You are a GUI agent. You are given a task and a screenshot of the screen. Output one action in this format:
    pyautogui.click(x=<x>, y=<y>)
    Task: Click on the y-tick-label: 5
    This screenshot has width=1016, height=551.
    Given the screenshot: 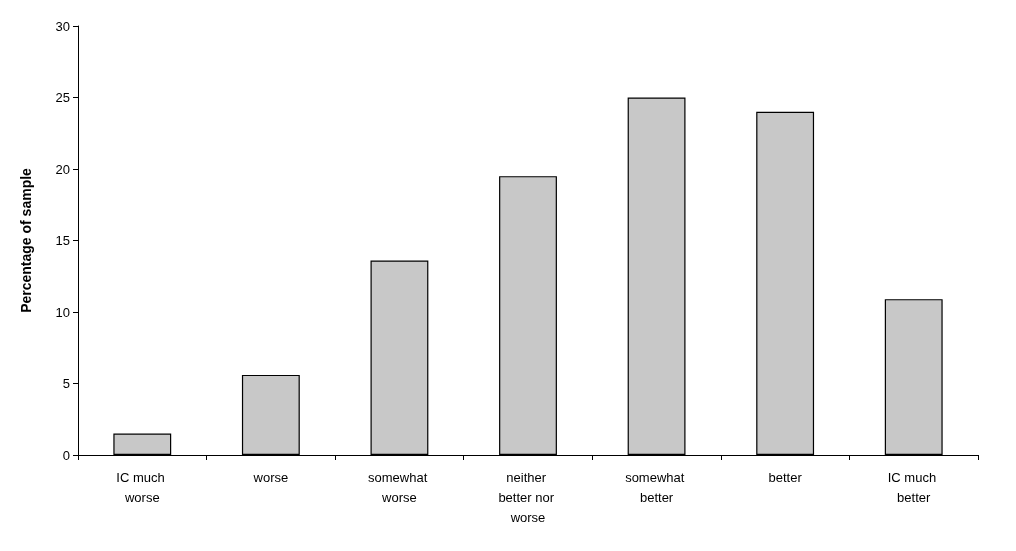 What is the action you would take?
    pyautogui.click(x=66, y=383)
    